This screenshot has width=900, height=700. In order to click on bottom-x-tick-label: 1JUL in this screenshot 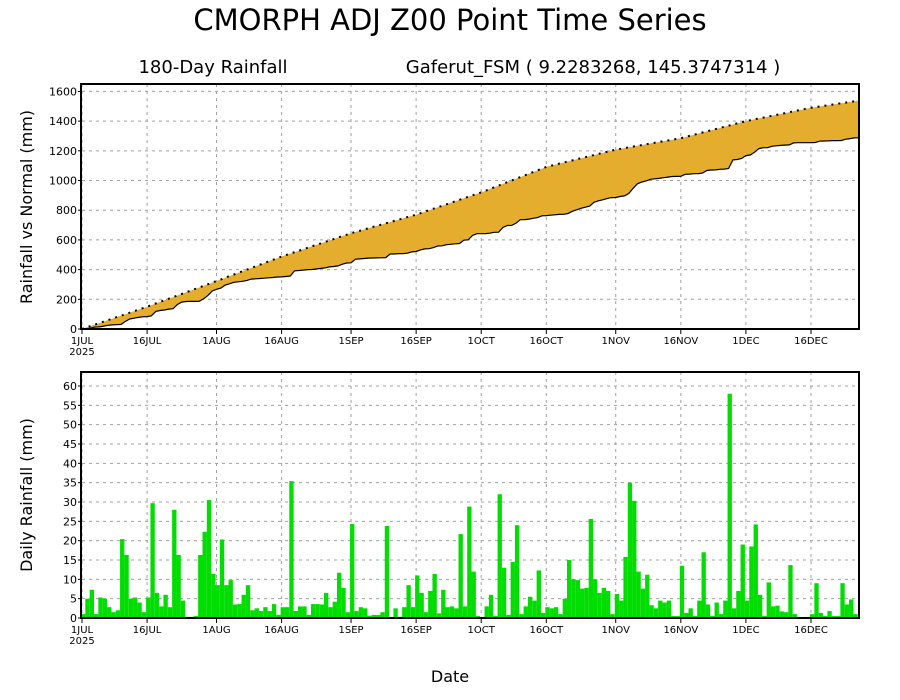, I will do `click(82, 630)`.